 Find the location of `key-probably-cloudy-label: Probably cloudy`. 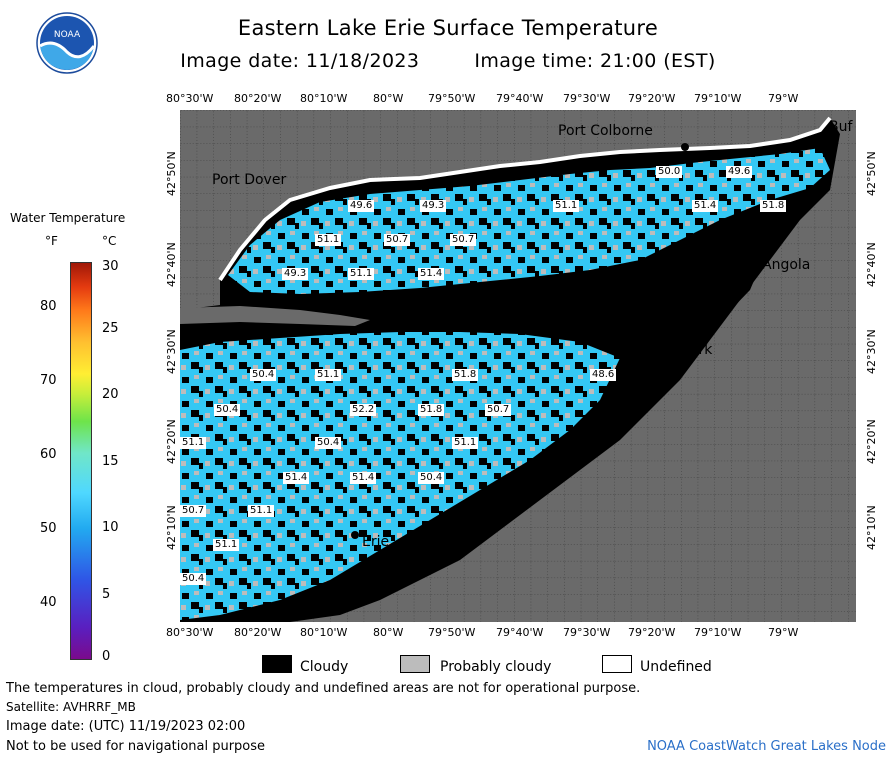

key-probably-cloudy-label: Probably cloudy is located at coordinates (496, 667).